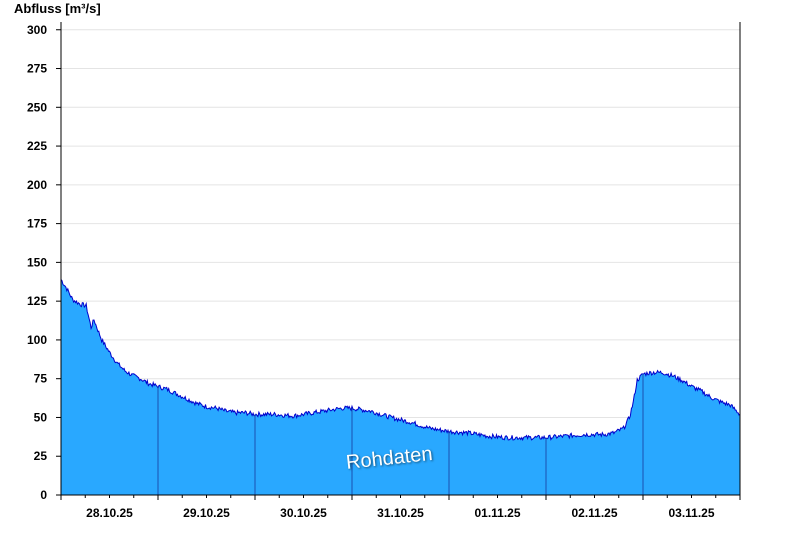 The height and width of the screenshot is (550, 800). I want to click on x-tick-label-02.11.25: 02.11.25, so click(594, 513).